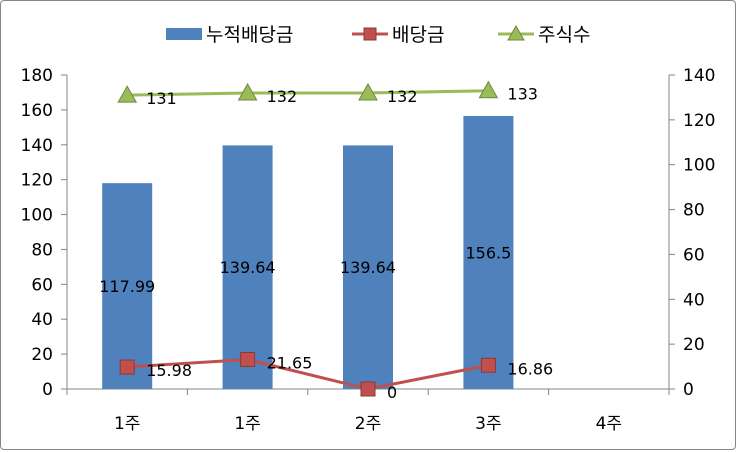 Image resolution: width=738 pixels, height=452 pixels. I want to click on bar-data-label: 117.99, so click(127, 286).